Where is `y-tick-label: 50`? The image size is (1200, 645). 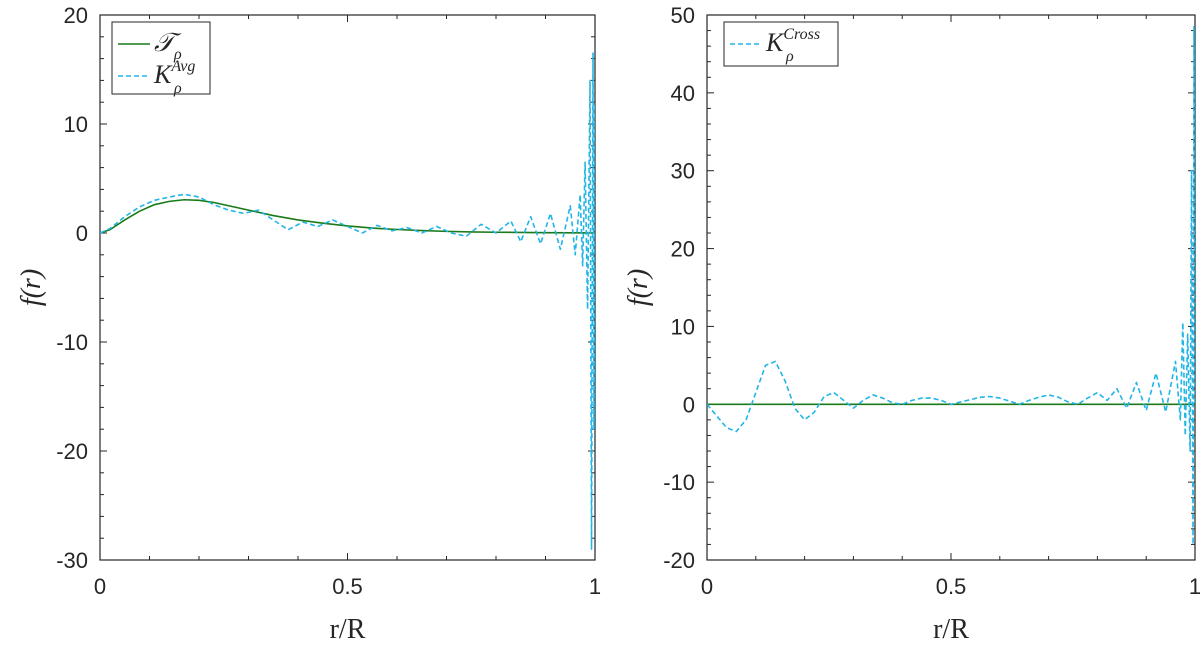
y-tick-label: 50 is located at coordinates (683, 15).